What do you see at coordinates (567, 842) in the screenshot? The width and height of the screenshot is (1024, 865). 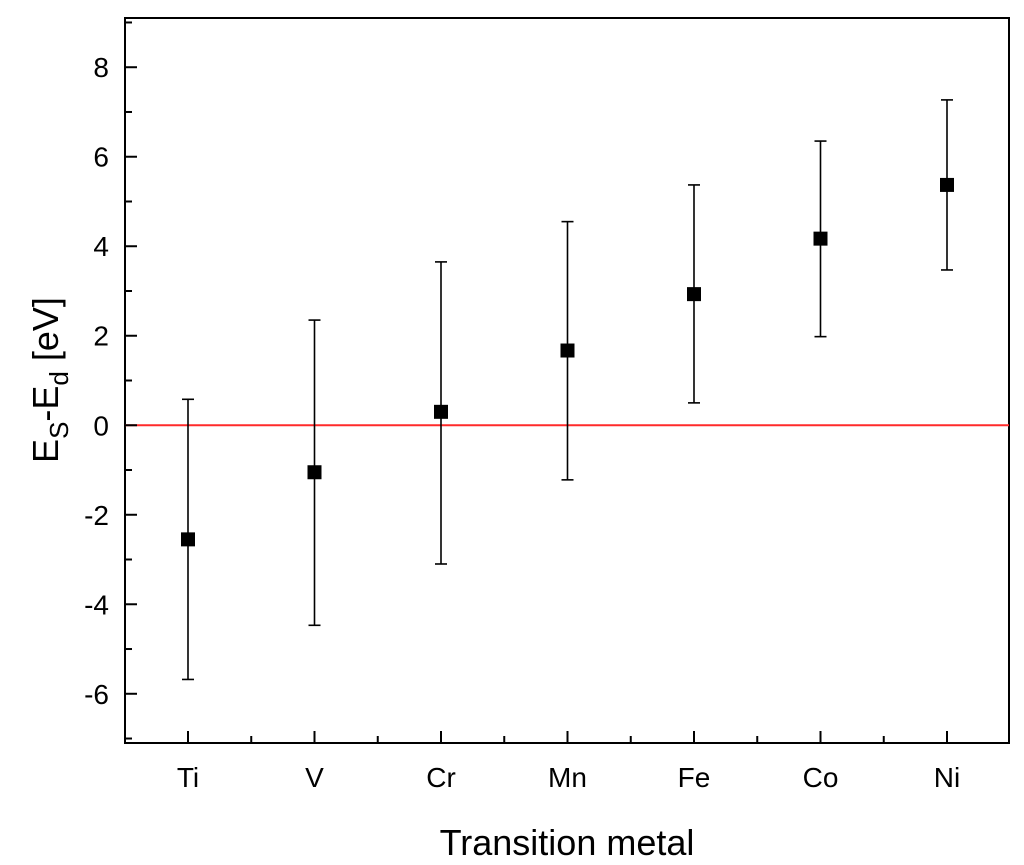 I see `x-axis-title: Transition metal` at bounding box center [567, 842].